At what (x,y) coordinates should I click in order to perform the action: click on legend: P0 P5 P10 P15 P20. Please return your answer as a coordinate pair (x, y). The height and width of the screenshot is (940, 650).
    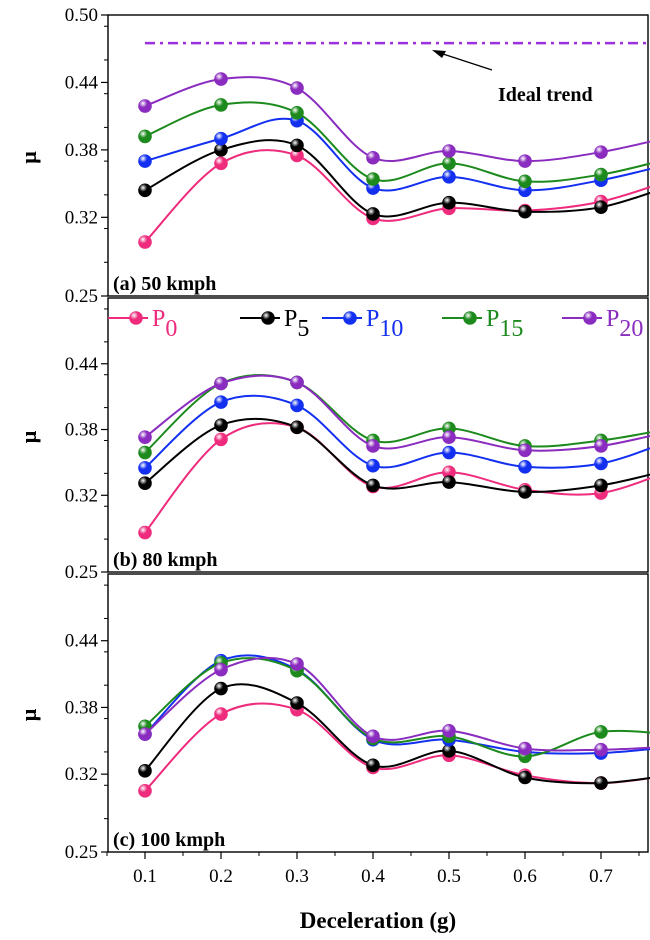
    Looking at the image, I should click on (375, 324).